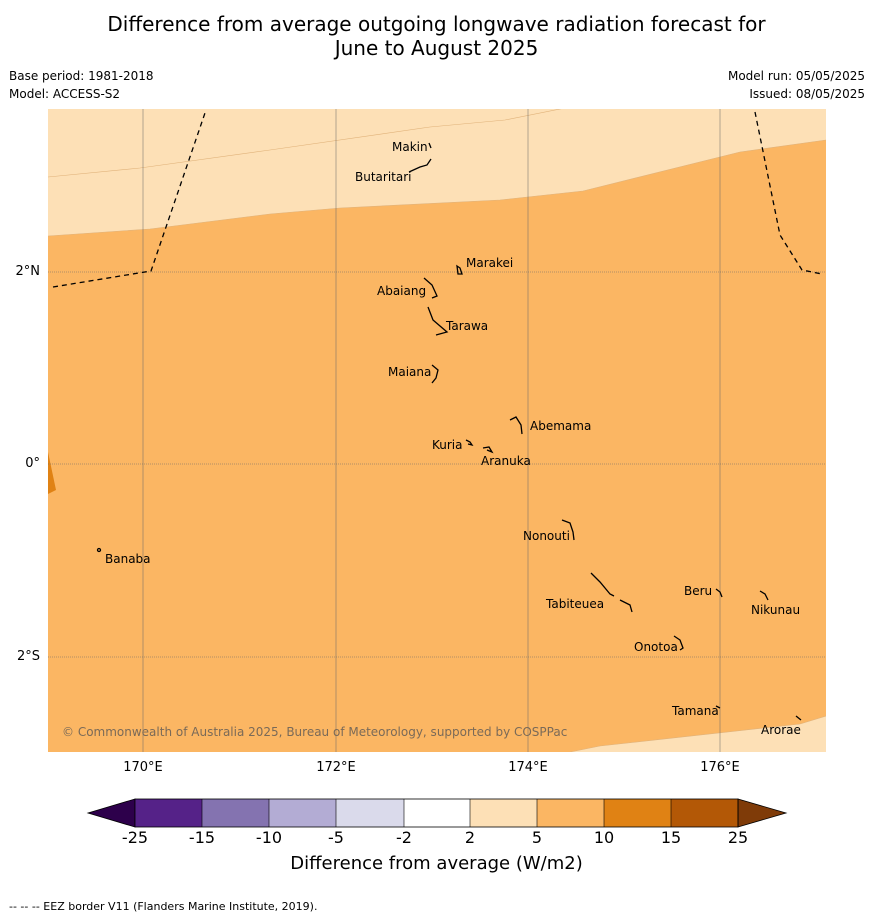 This screenshot has height=919, width=873. I want to click on island-label-aranuka: Aranuka, so click(506, 461).